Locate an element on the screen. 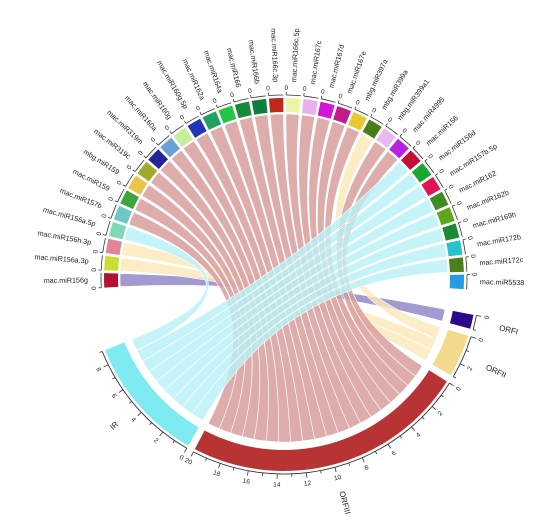  mirna-label: mac.miR172b is located at coordinates (498, 240).